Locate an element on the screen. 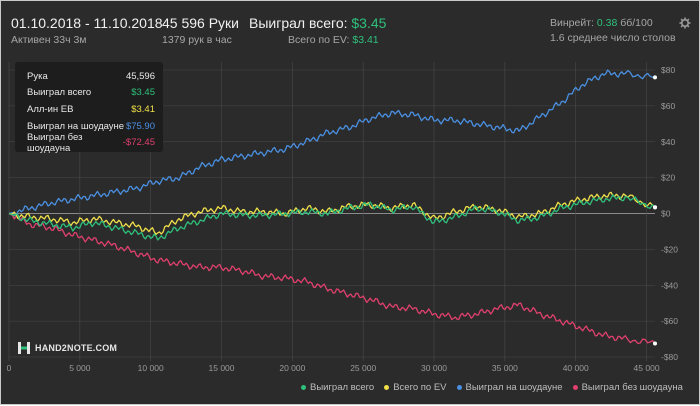  tooltip-row: Выиграл на шоудауне $75.90 is located at coordinates (91, 126).